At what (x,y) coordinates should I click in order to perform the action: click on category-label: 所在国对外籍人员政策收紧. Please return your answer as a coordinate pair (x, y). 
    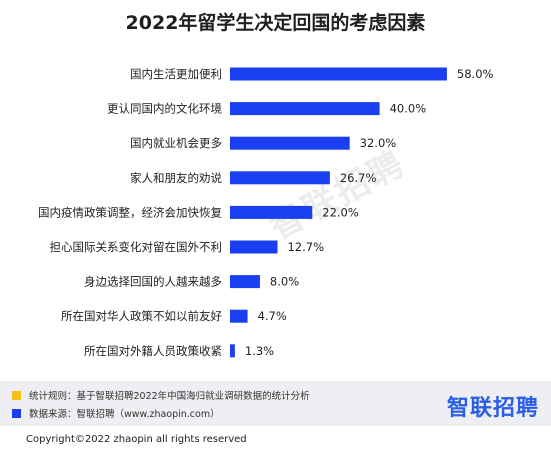
    Looking at the image, I should click on (153, 351).